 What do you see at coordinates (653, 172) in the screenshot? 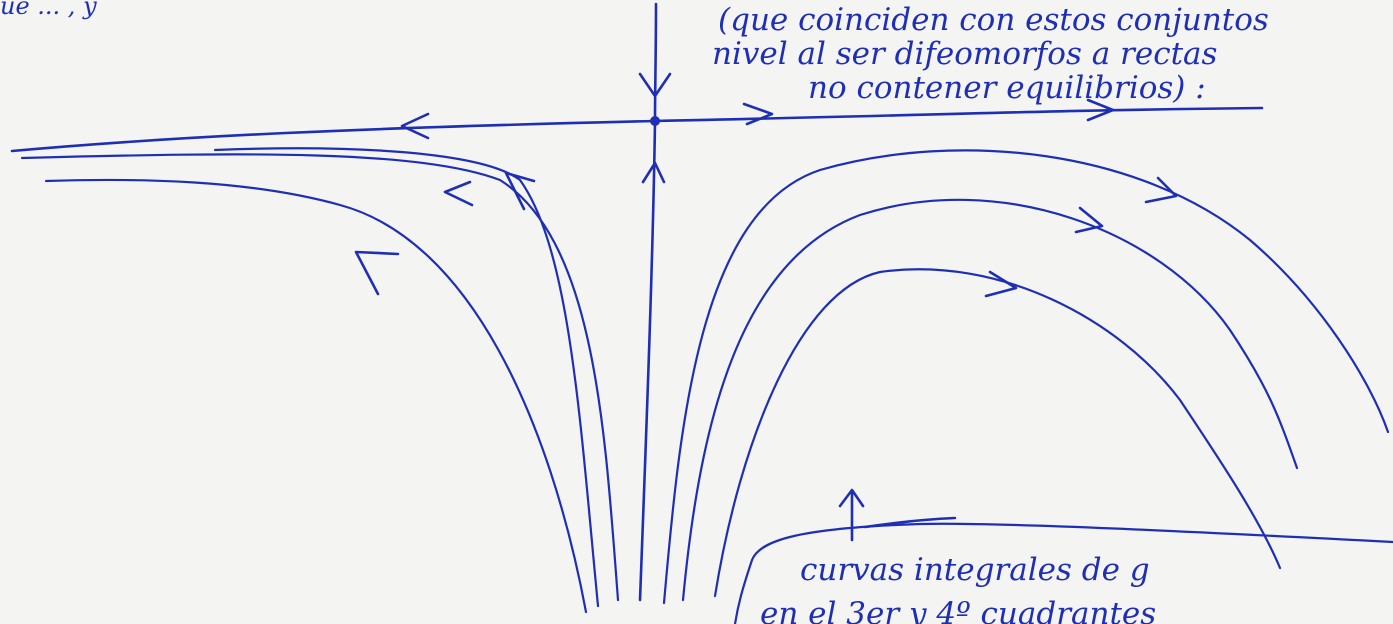
I see `arrow-up-icon` at bounding box center [653, 172].